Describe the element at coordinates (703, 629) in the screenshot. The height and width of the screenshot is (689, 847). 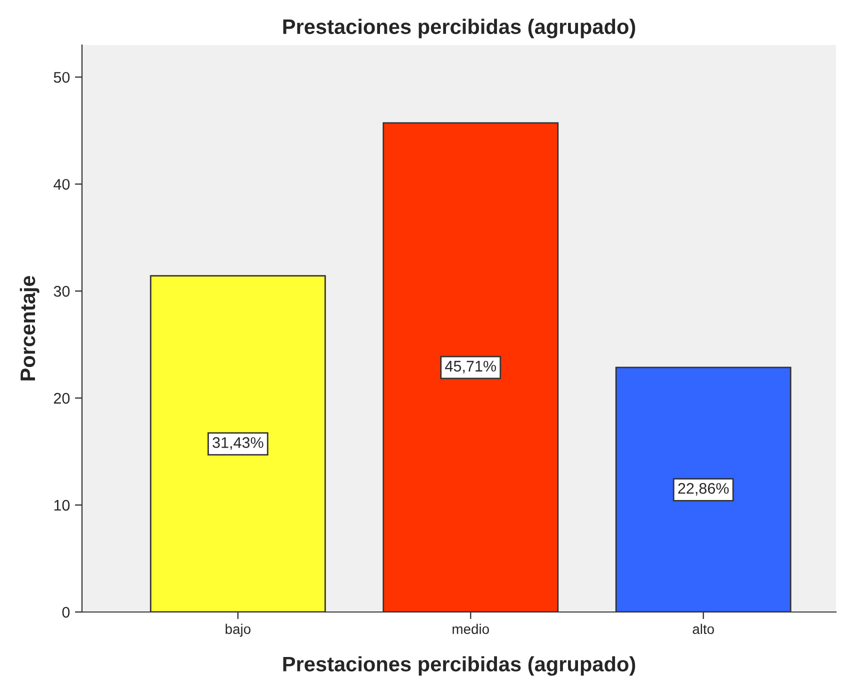
I see `x-tick-label: alto` at that location.